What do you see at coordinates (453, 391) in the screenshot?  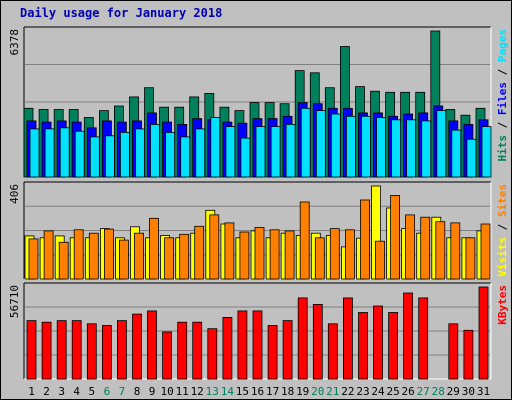 I see `x-tick-day-29: 29` at bounding box center [453, 391].